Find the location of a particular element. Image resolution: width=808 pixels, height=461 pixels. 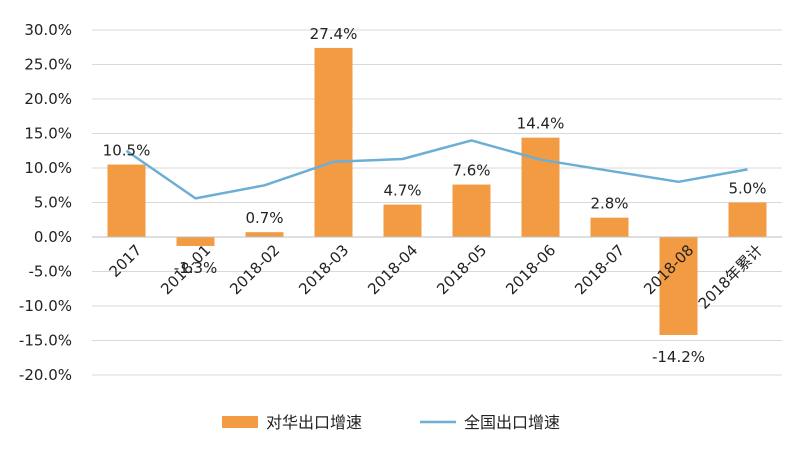

y-tick-label: -15.0% is located at coordinates (45, 341).